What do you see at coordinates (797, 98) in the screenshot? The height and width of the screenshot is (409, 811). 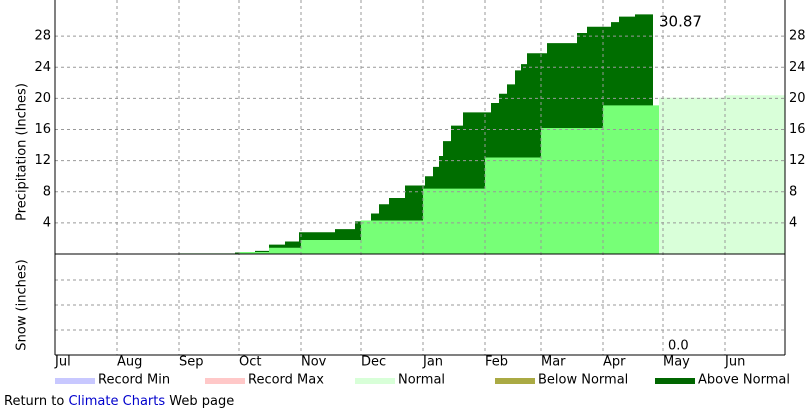 I see `y2-tick-label: 20` at bounding box center [797, 98].